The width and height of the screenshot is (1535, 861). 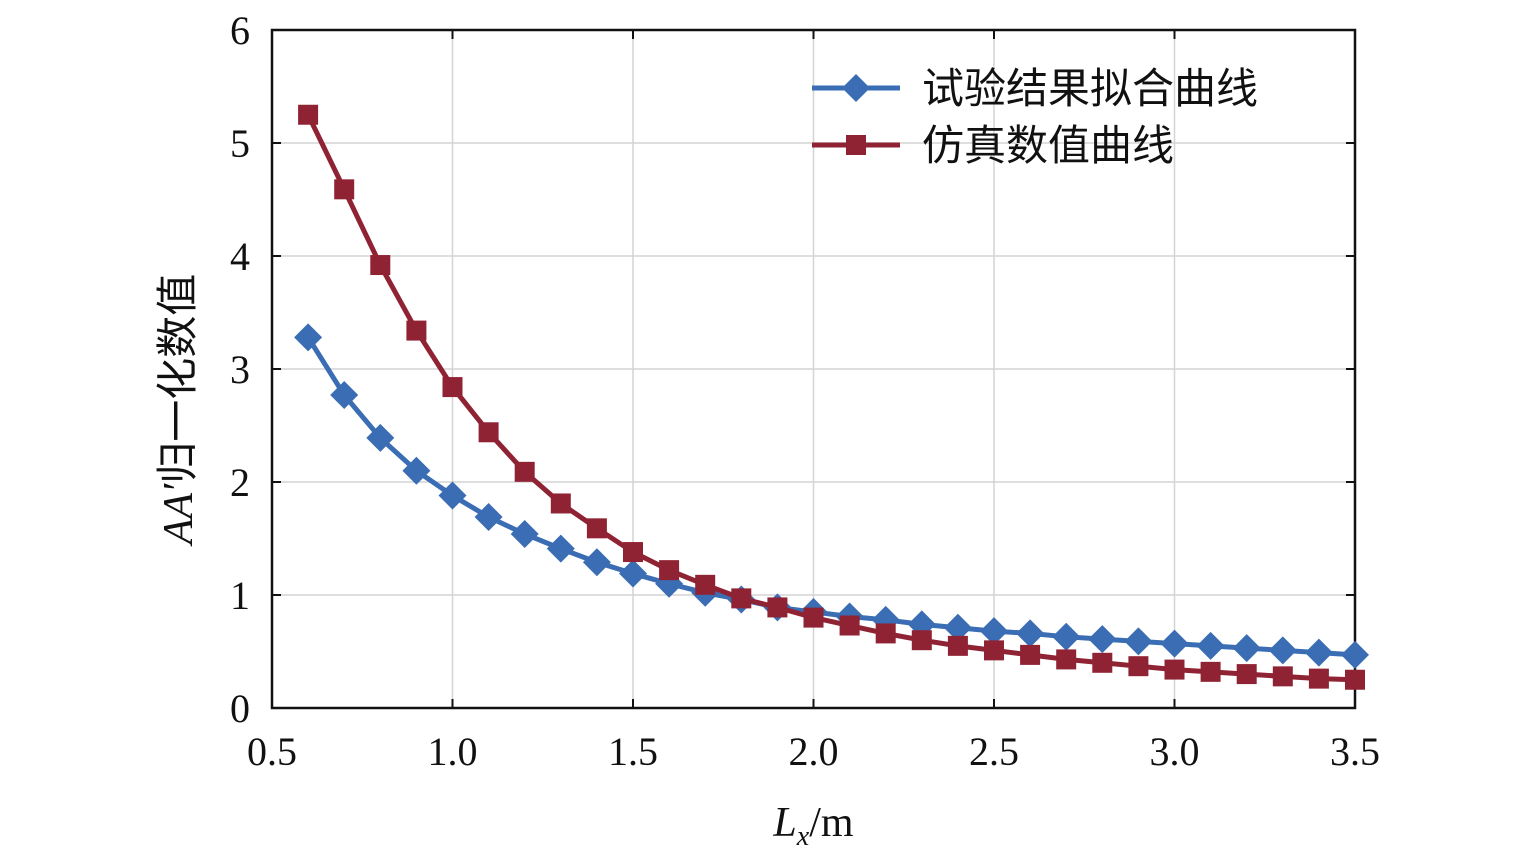 What do you see at coordinates (240, 369) in the screenshot?
I see `y-tick-label: 3` at bounding box center [240, 369].